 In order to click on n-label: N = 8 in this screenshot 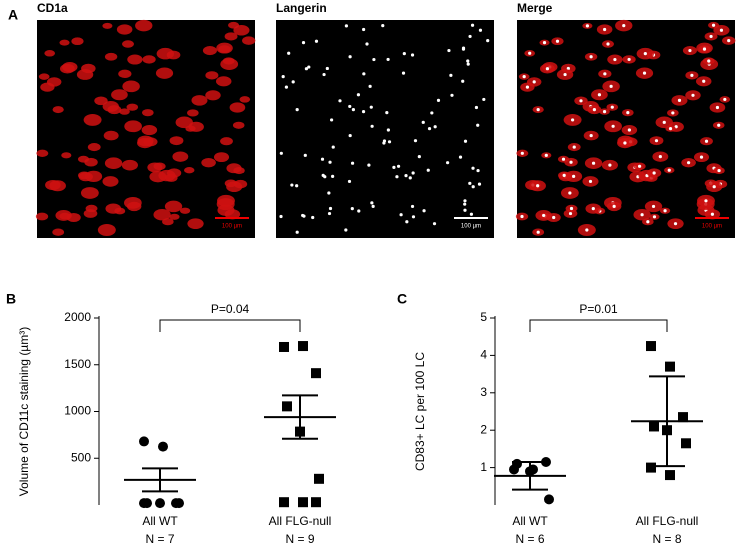, I will do `click(666, 539)`.